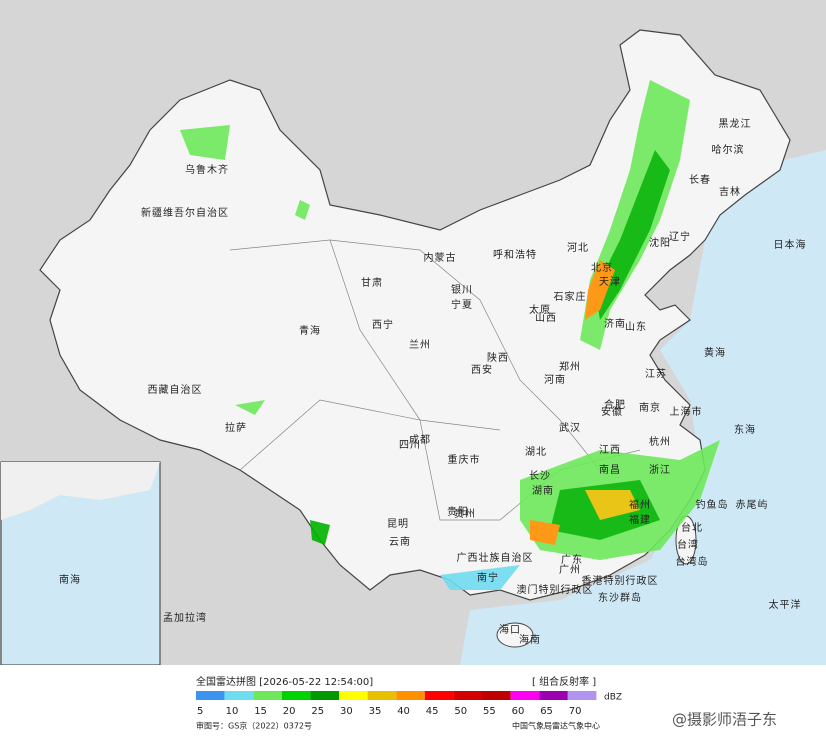 The height and width of the screenshot is (740, 826). What do you see at coordinates (602, 267) in the screenshot?
I see `map-label: 北京` at bounding box center [602, 267].